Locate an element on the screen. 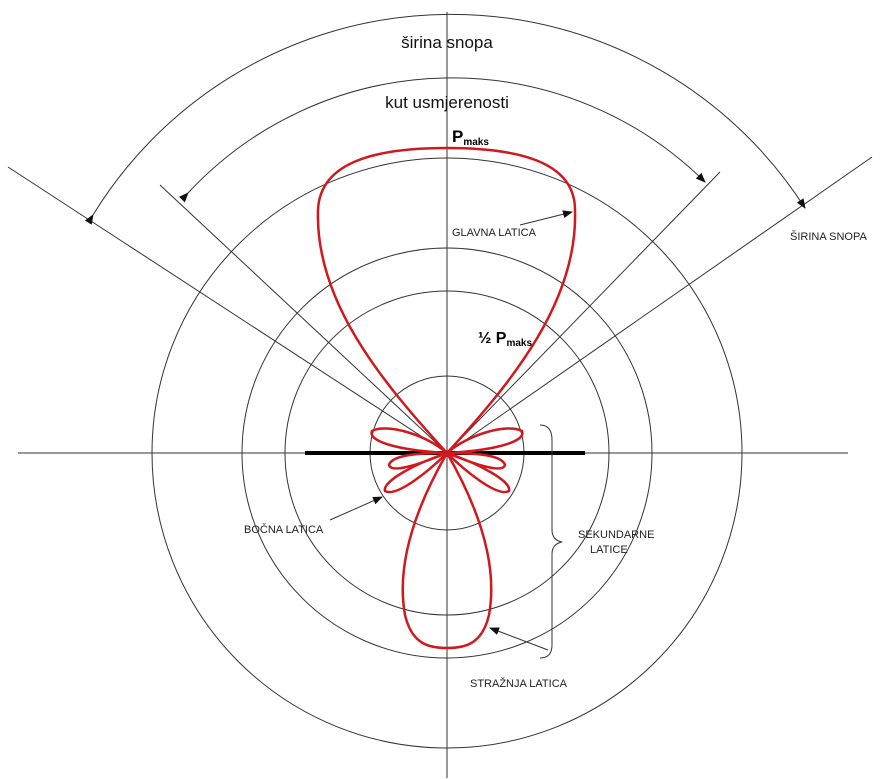 This screenshot has height=779, width=885. beam-width: širina snopa is located at coordinates (447, 42).